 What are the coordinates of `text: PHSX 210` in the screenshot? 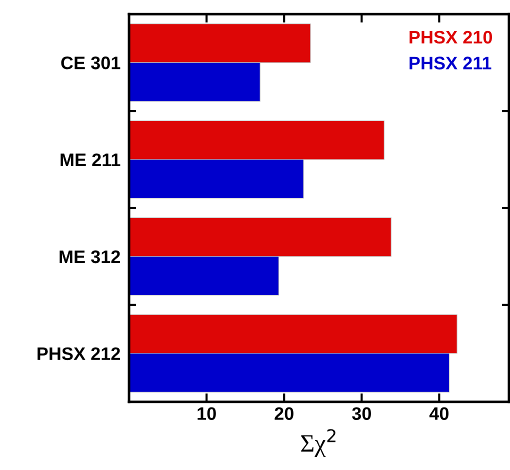 It's located at (451, 37).